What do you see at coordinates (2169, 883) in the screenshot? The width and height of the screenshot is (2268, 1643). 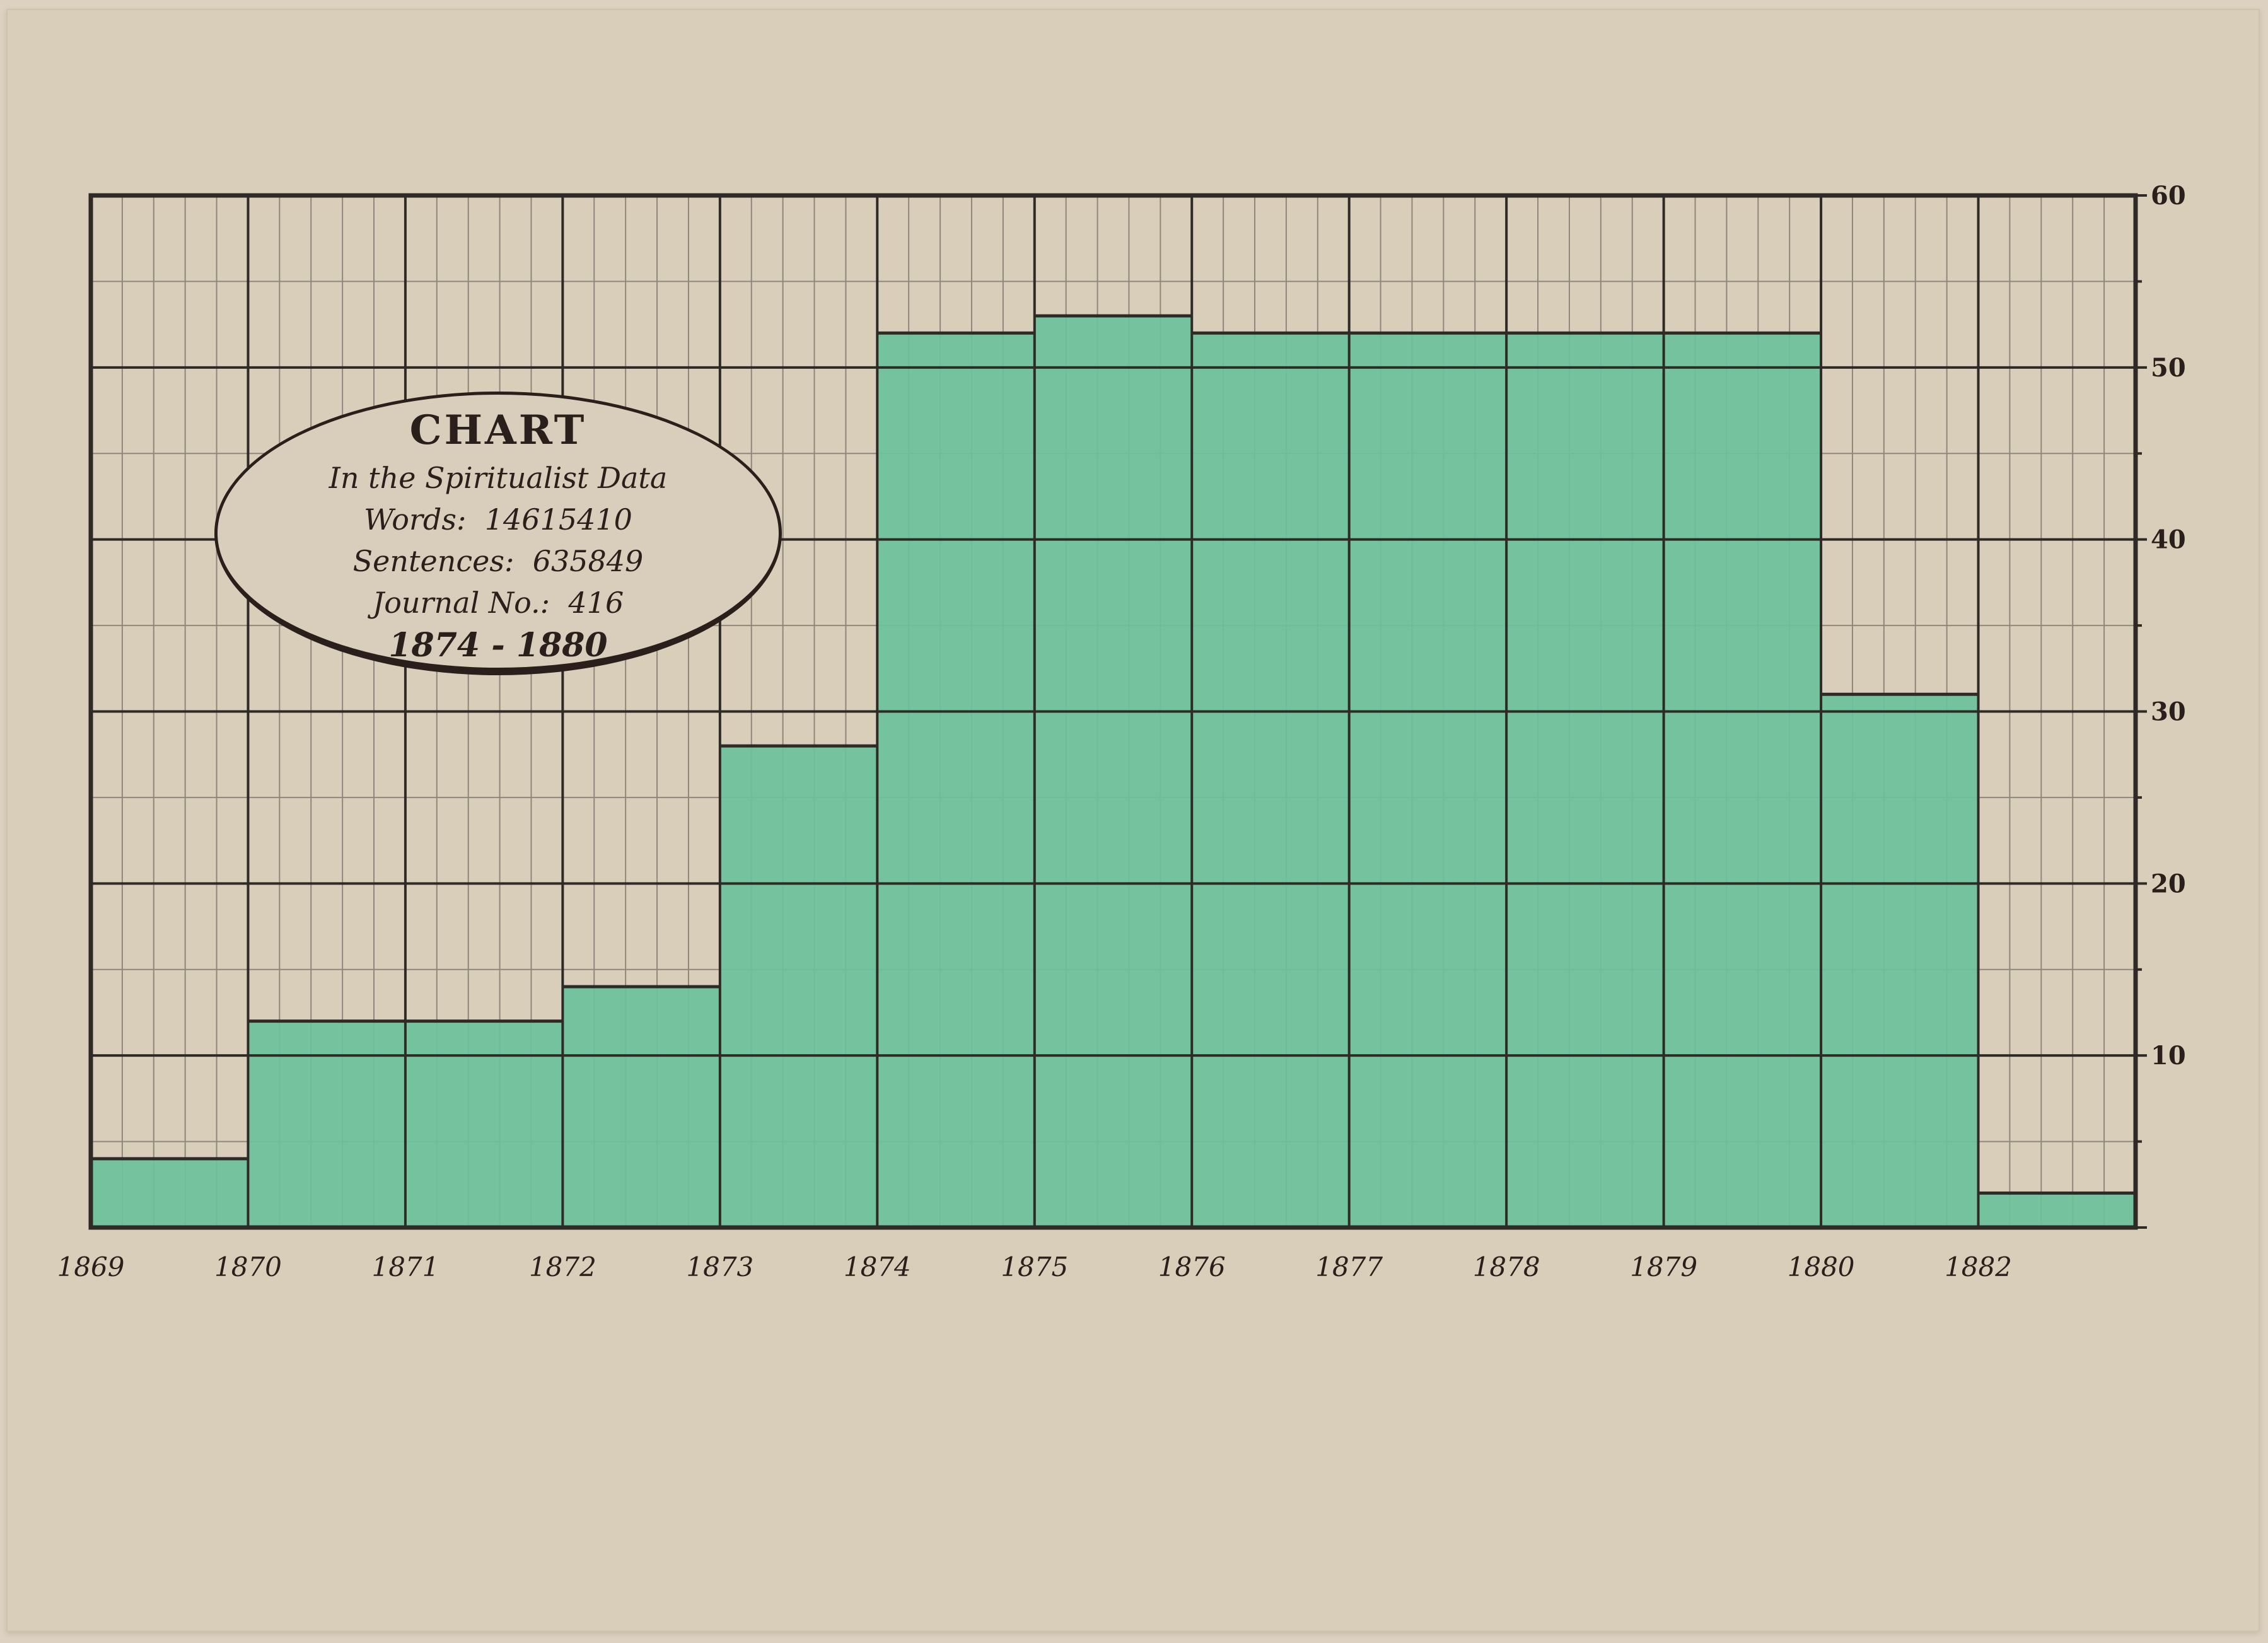 I see `y-tick-label: 20` at bounding box center [2169, 883].